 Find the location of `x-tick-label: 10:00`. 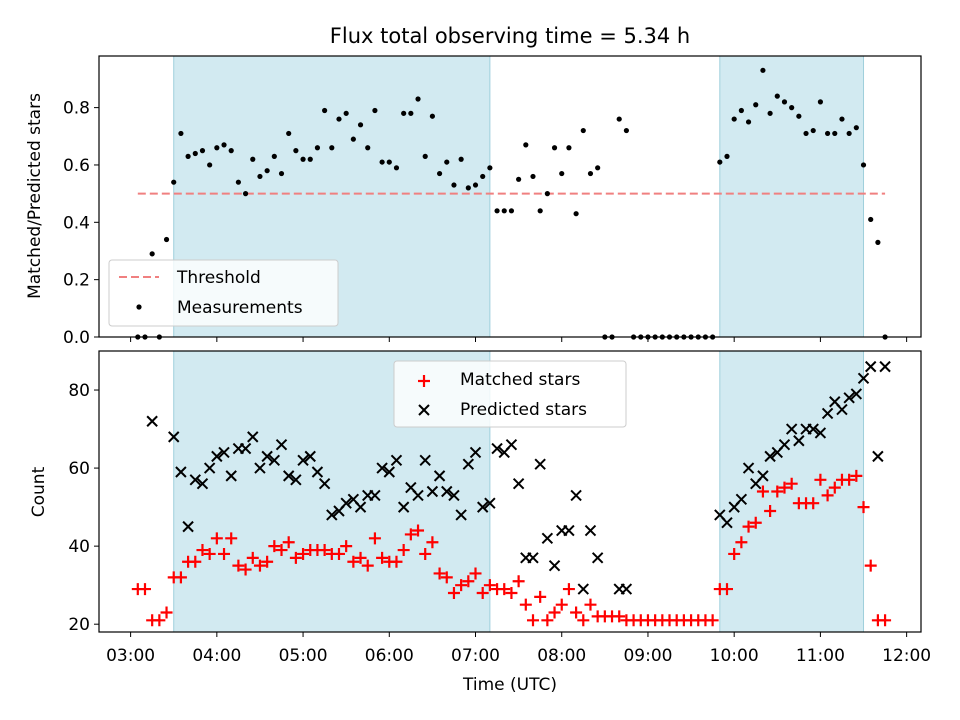

x-tick-label: 10:00 is located at coordinates (734, 656).